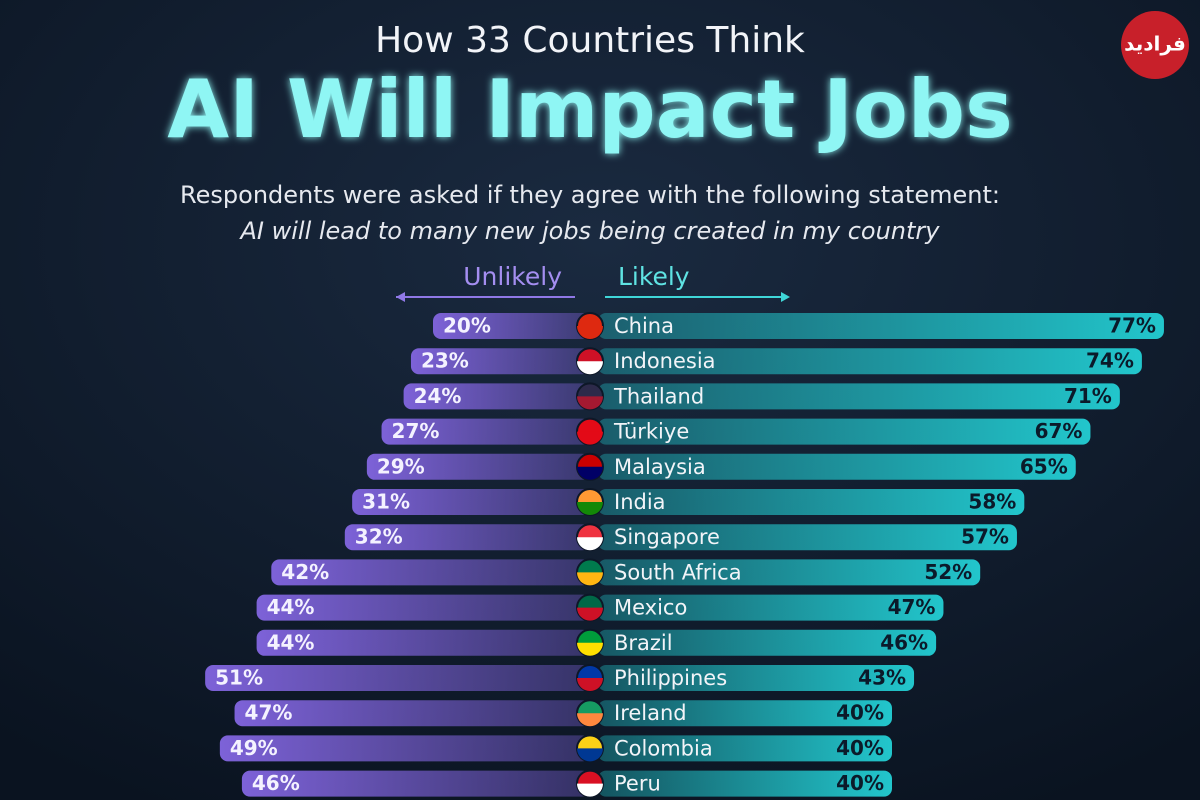 Image resolution: width=1200 pixels, height=800 pixels. What do you see at coordinates (654, 276) in the screenshot?
I see `legend-label: Likely` at bounding box center [654, 276].